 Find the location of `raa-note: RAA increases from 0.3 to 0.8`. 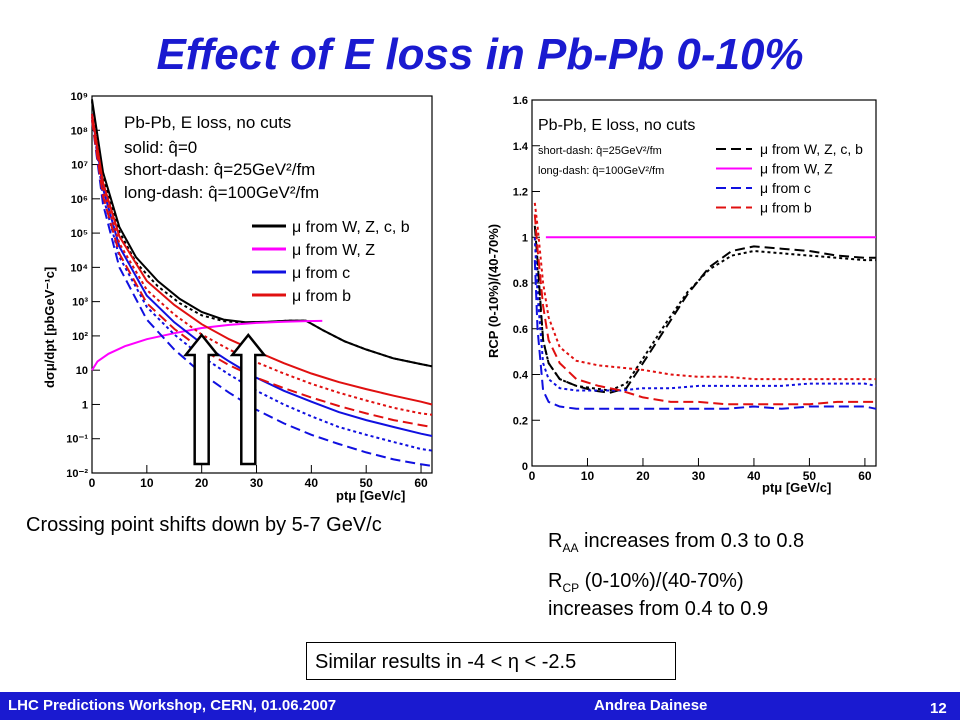

raa-note: RAA increases from 0.3 to 0.8 is located at coordinates (676, 542).